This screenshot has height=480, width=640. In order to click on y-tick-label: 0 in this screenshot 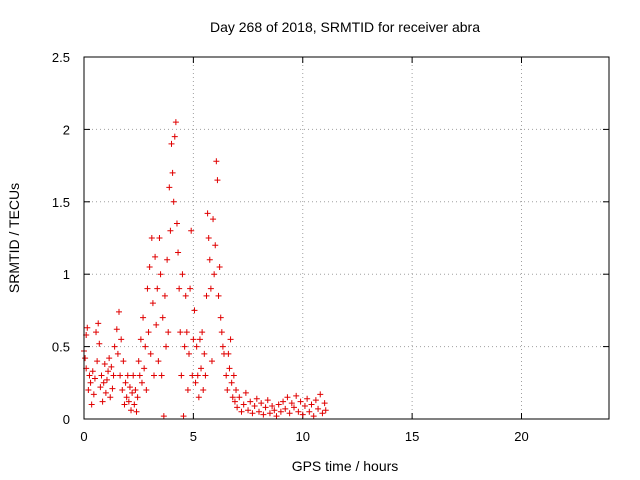, I will do `click(66, 419)`.